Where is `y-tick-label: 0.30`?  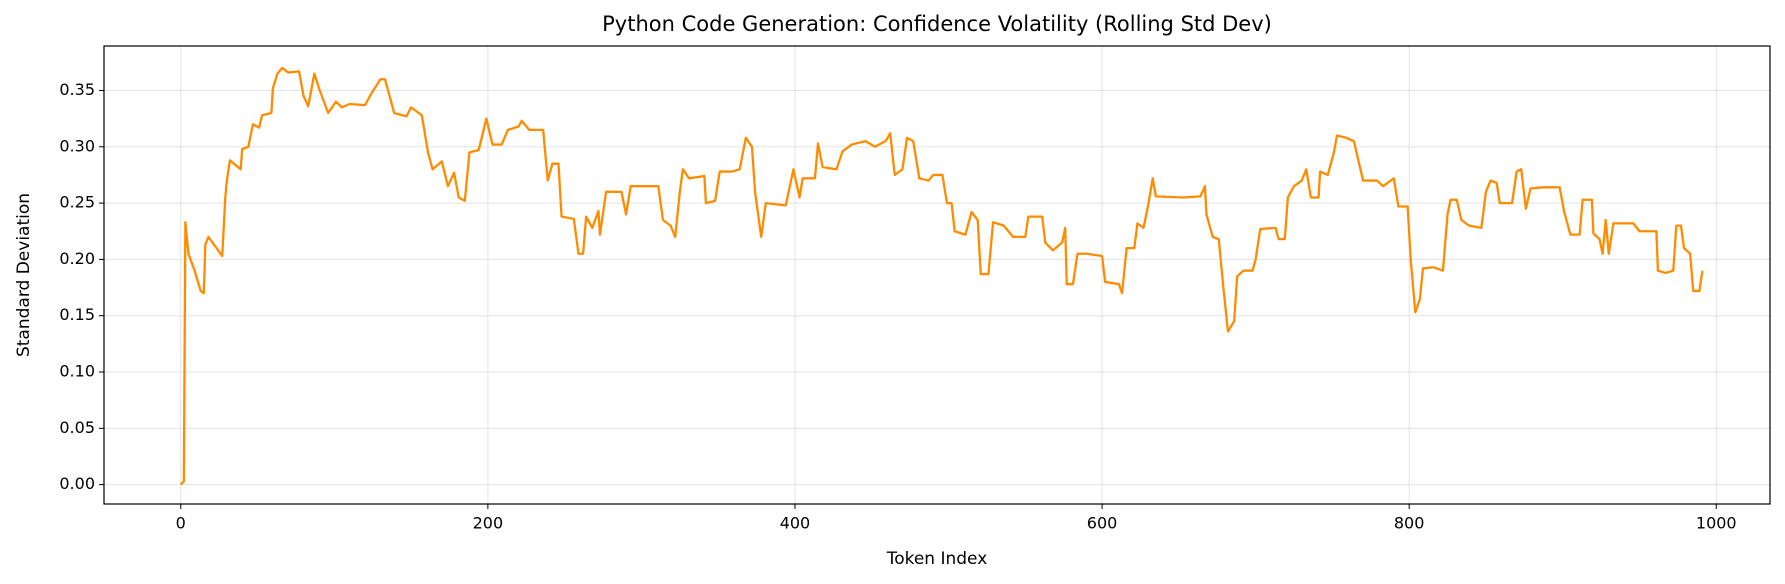
y-tick-label: 0.30 is located at coordinates (77, 145).